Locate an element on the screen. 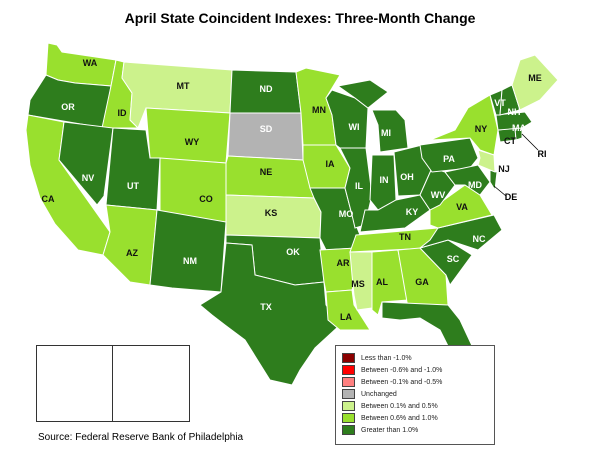  state-az is located at coordinates (130, 245).